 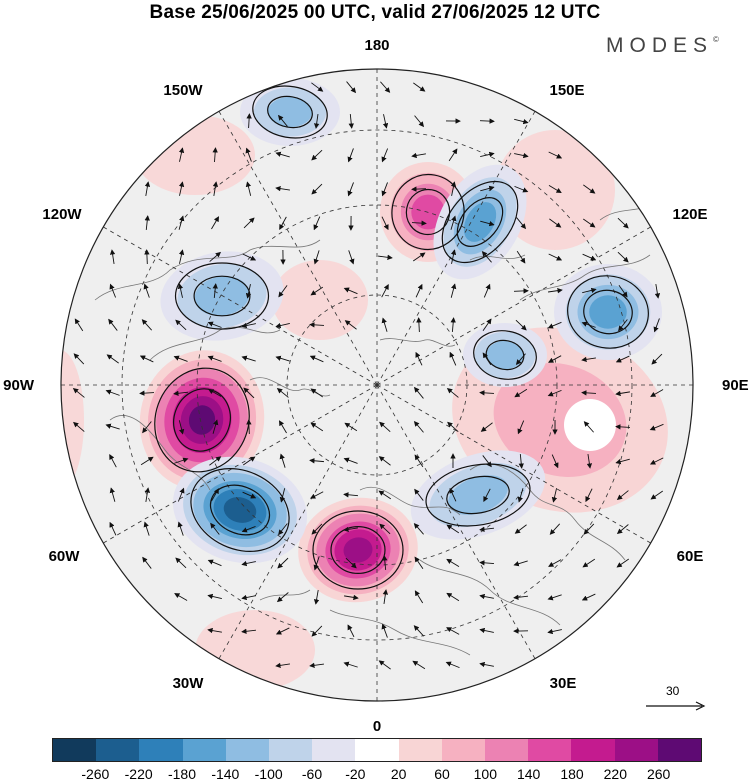 I want to click on longitude-label: 150W, so click(x=183, y=90).